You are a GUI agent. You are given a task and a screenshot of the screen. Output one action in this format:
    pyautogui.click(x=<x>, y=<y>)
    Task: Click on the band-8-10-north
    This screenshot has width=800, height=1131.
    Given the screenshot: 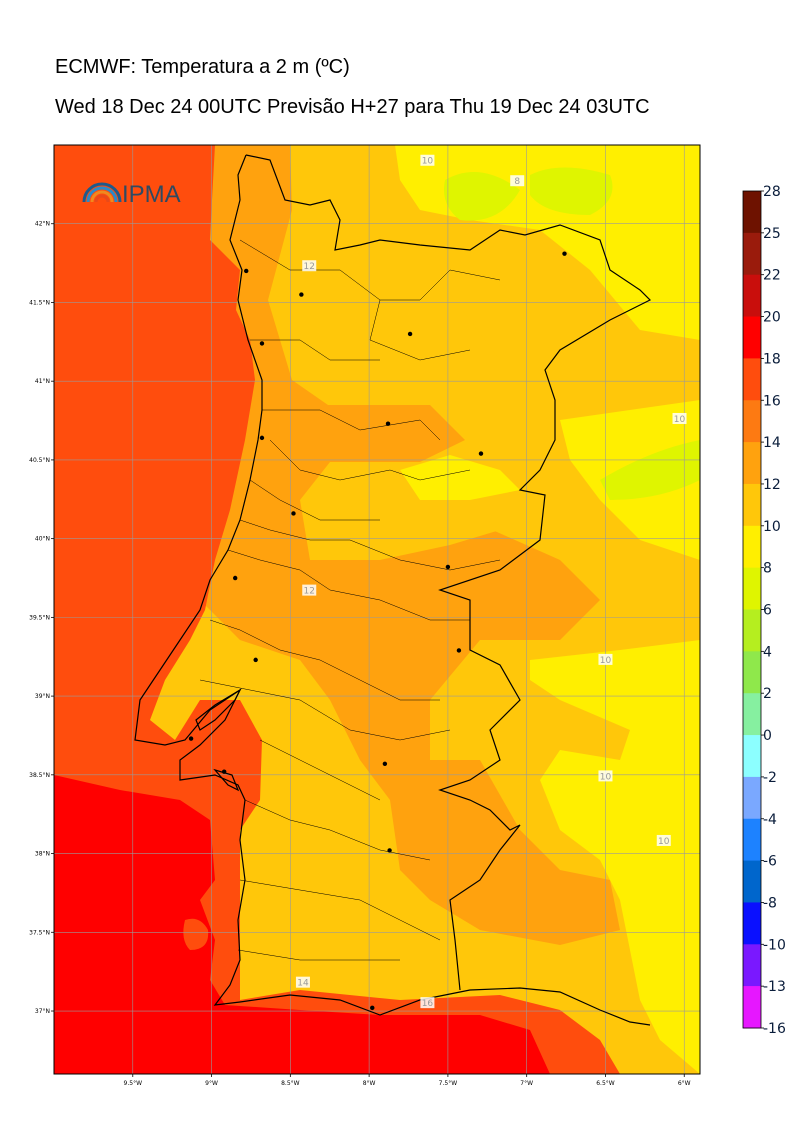 What is the action you would take?
    pyautogui.click(x=482, y=196)
    